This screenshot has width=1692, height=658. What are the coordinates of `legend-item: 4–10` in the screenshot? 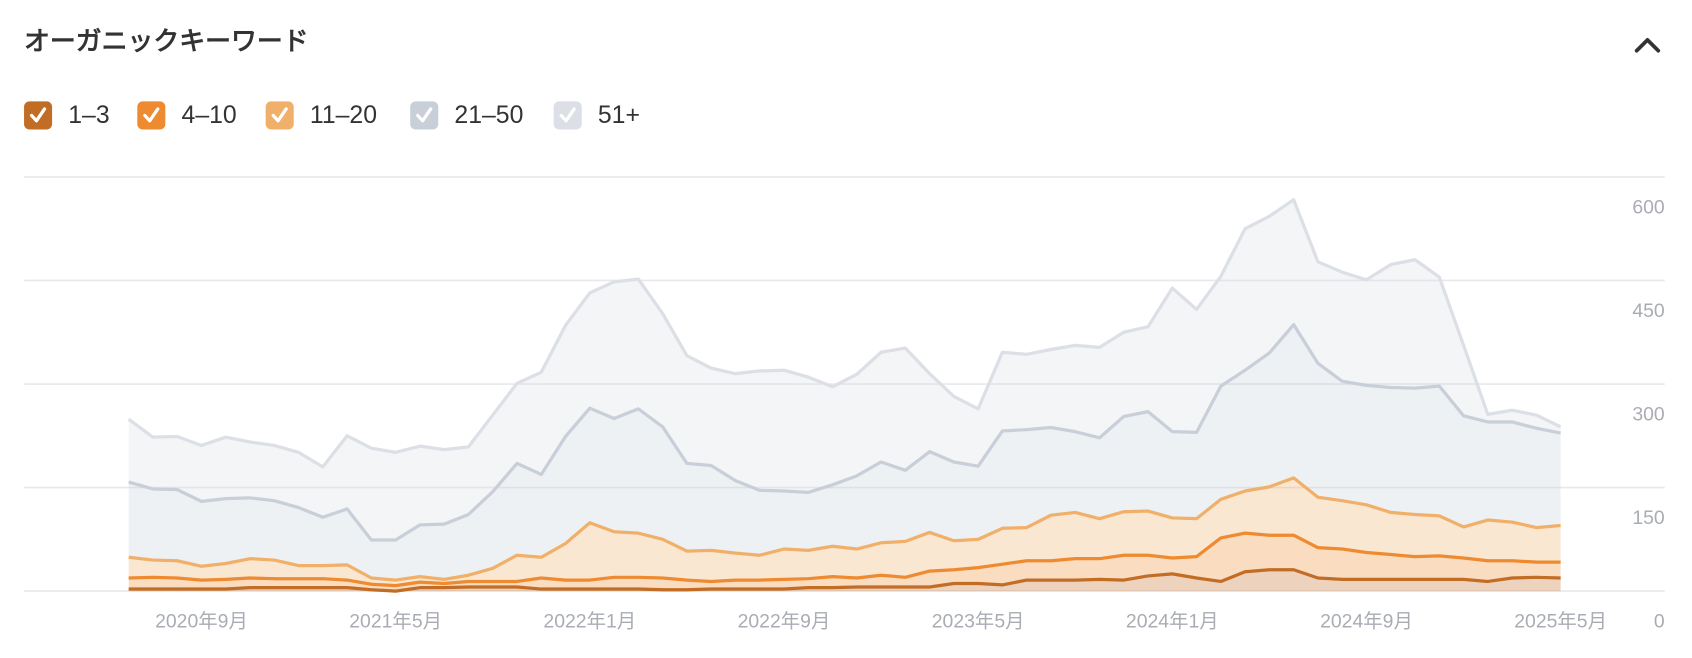 It's located at (187, 115).